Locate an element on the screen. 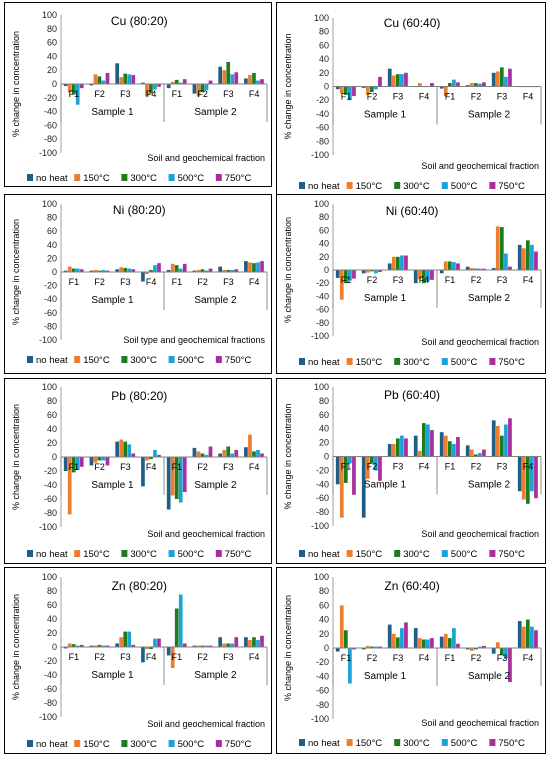 This screenshot has width=550, height=758. y-tick-label: 20 is located at coordinates (324, 257).